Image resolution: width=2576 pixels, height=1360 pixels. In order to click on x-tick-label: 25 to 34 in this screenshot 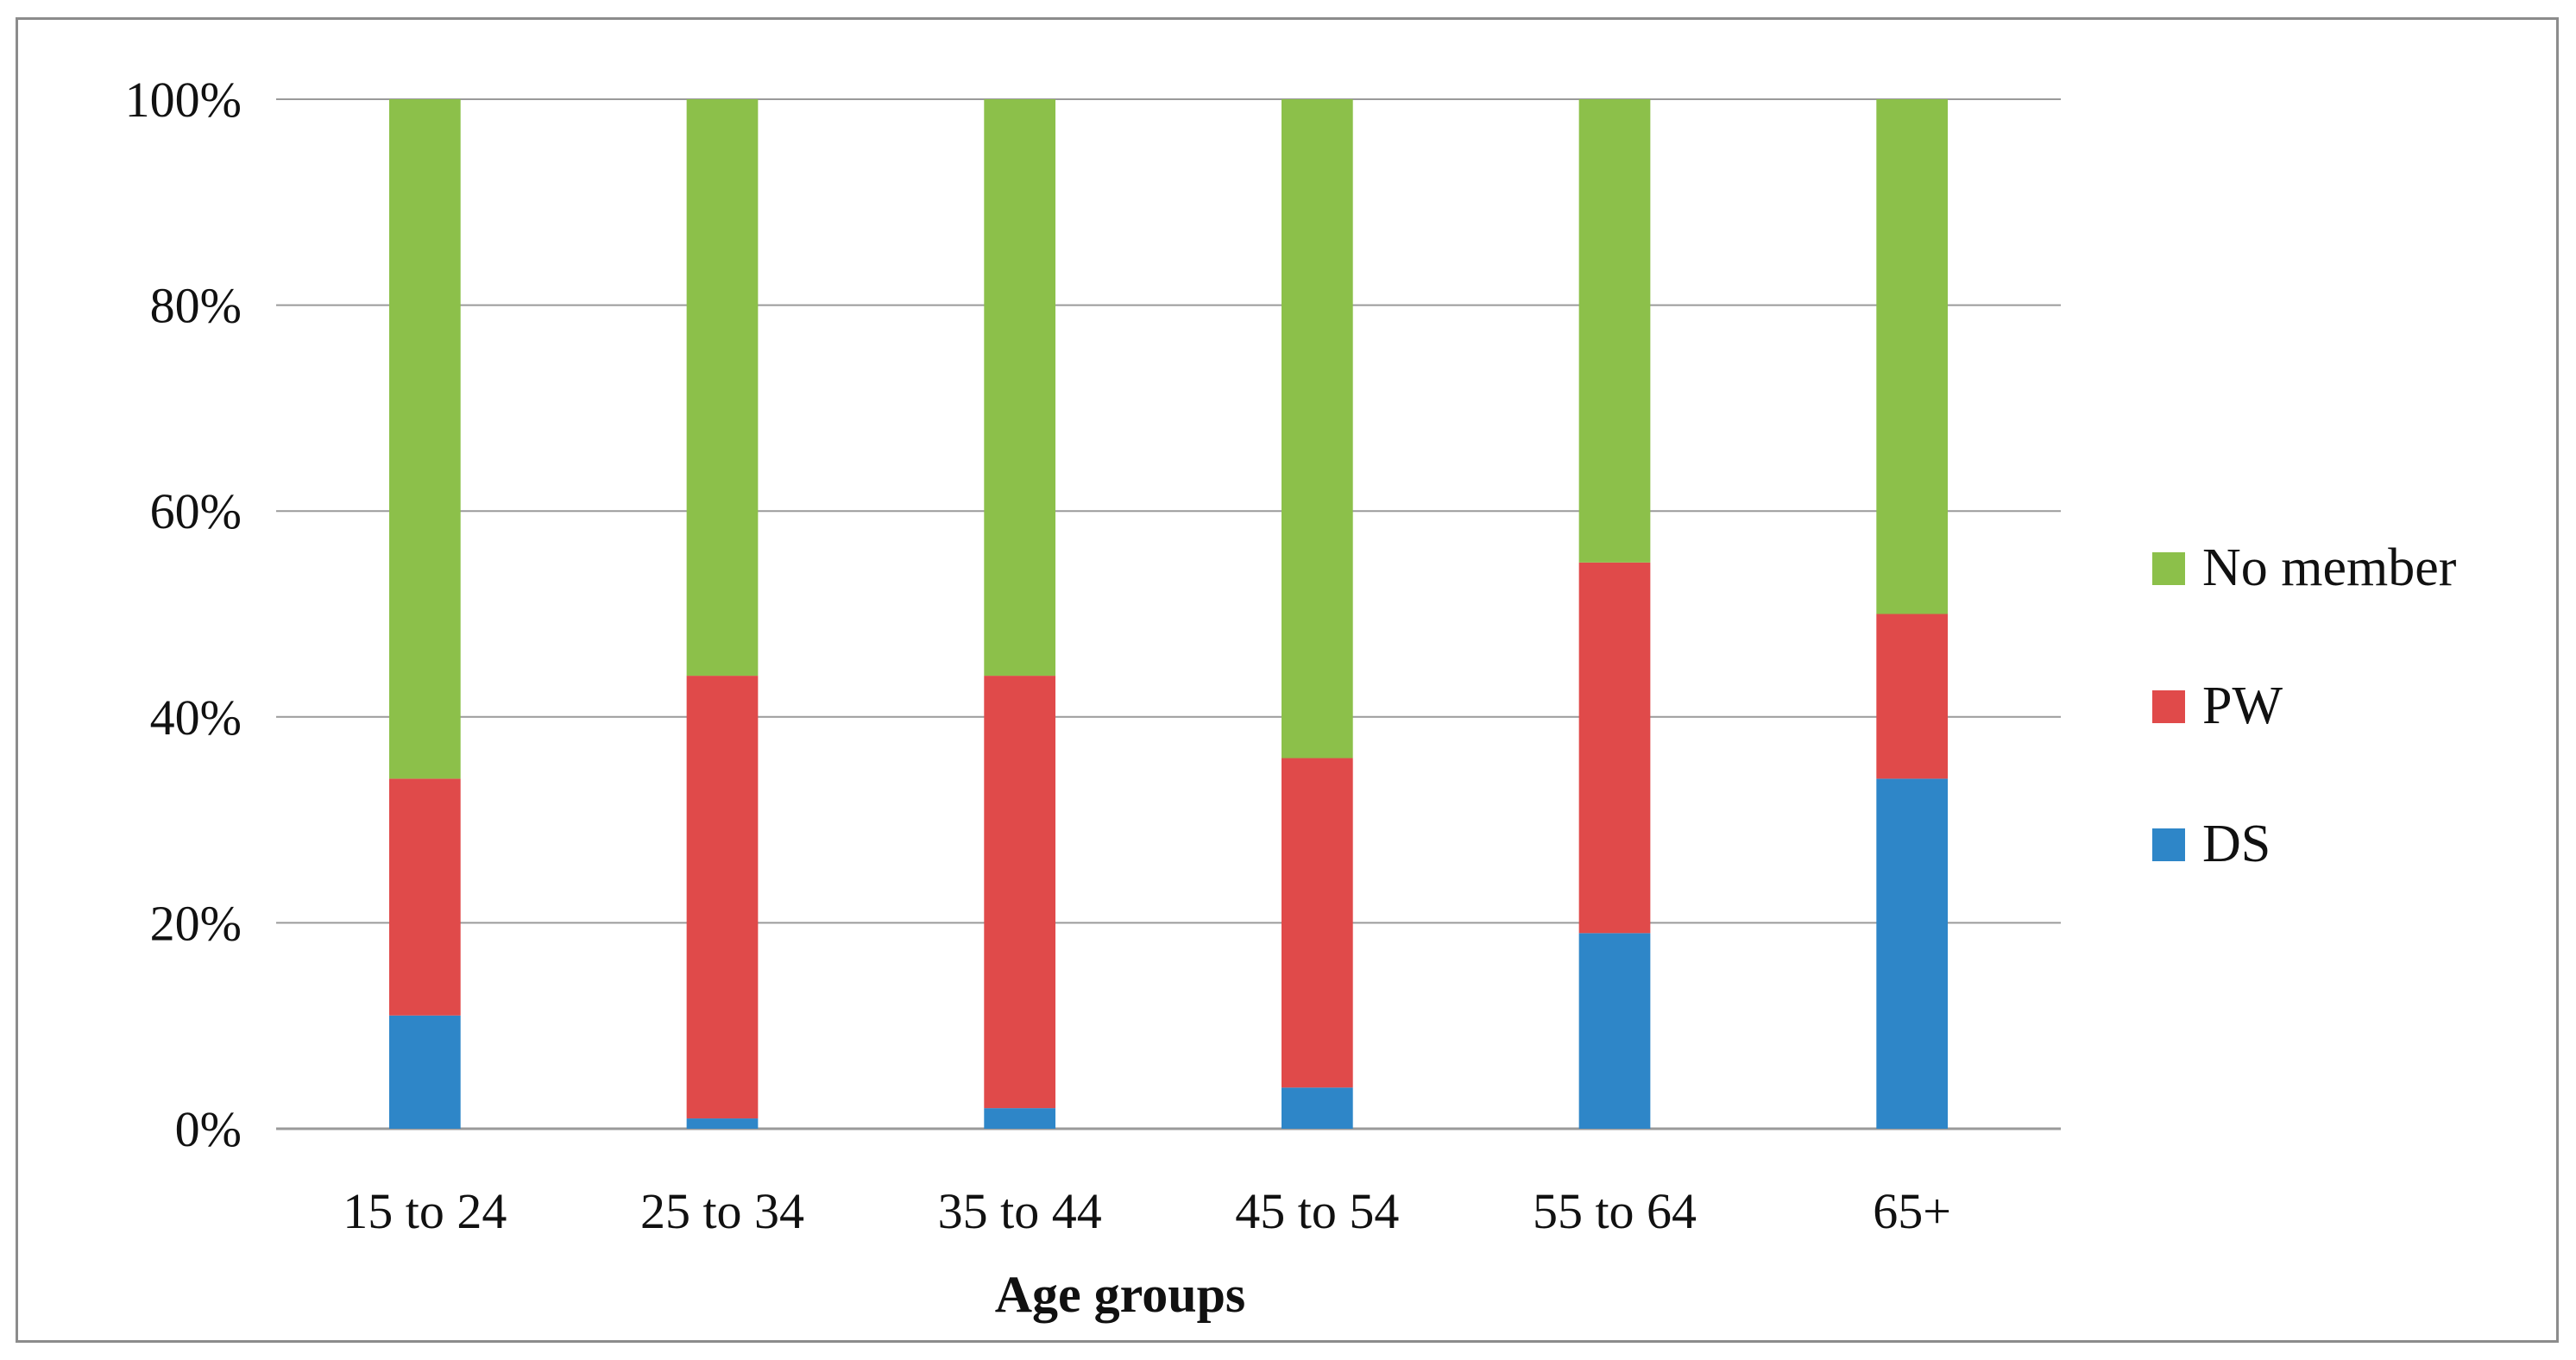, I will do `click(722, 1211)`.